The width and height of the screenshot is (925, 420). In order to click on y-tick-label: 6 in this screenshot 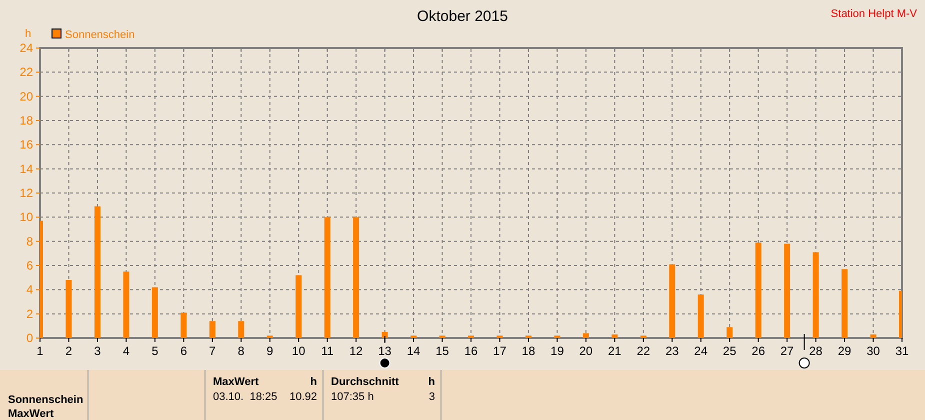, I will do `click(30, 265)`.